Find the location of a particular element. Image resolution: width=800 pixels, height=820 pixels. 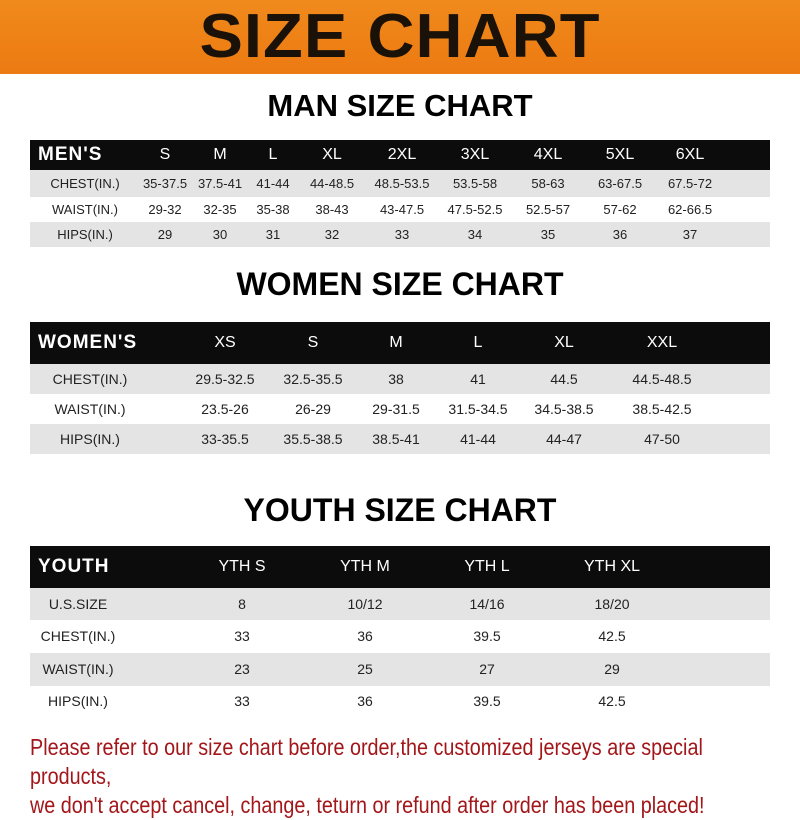

size-header: 3XL is located at coordinates (475, 154).